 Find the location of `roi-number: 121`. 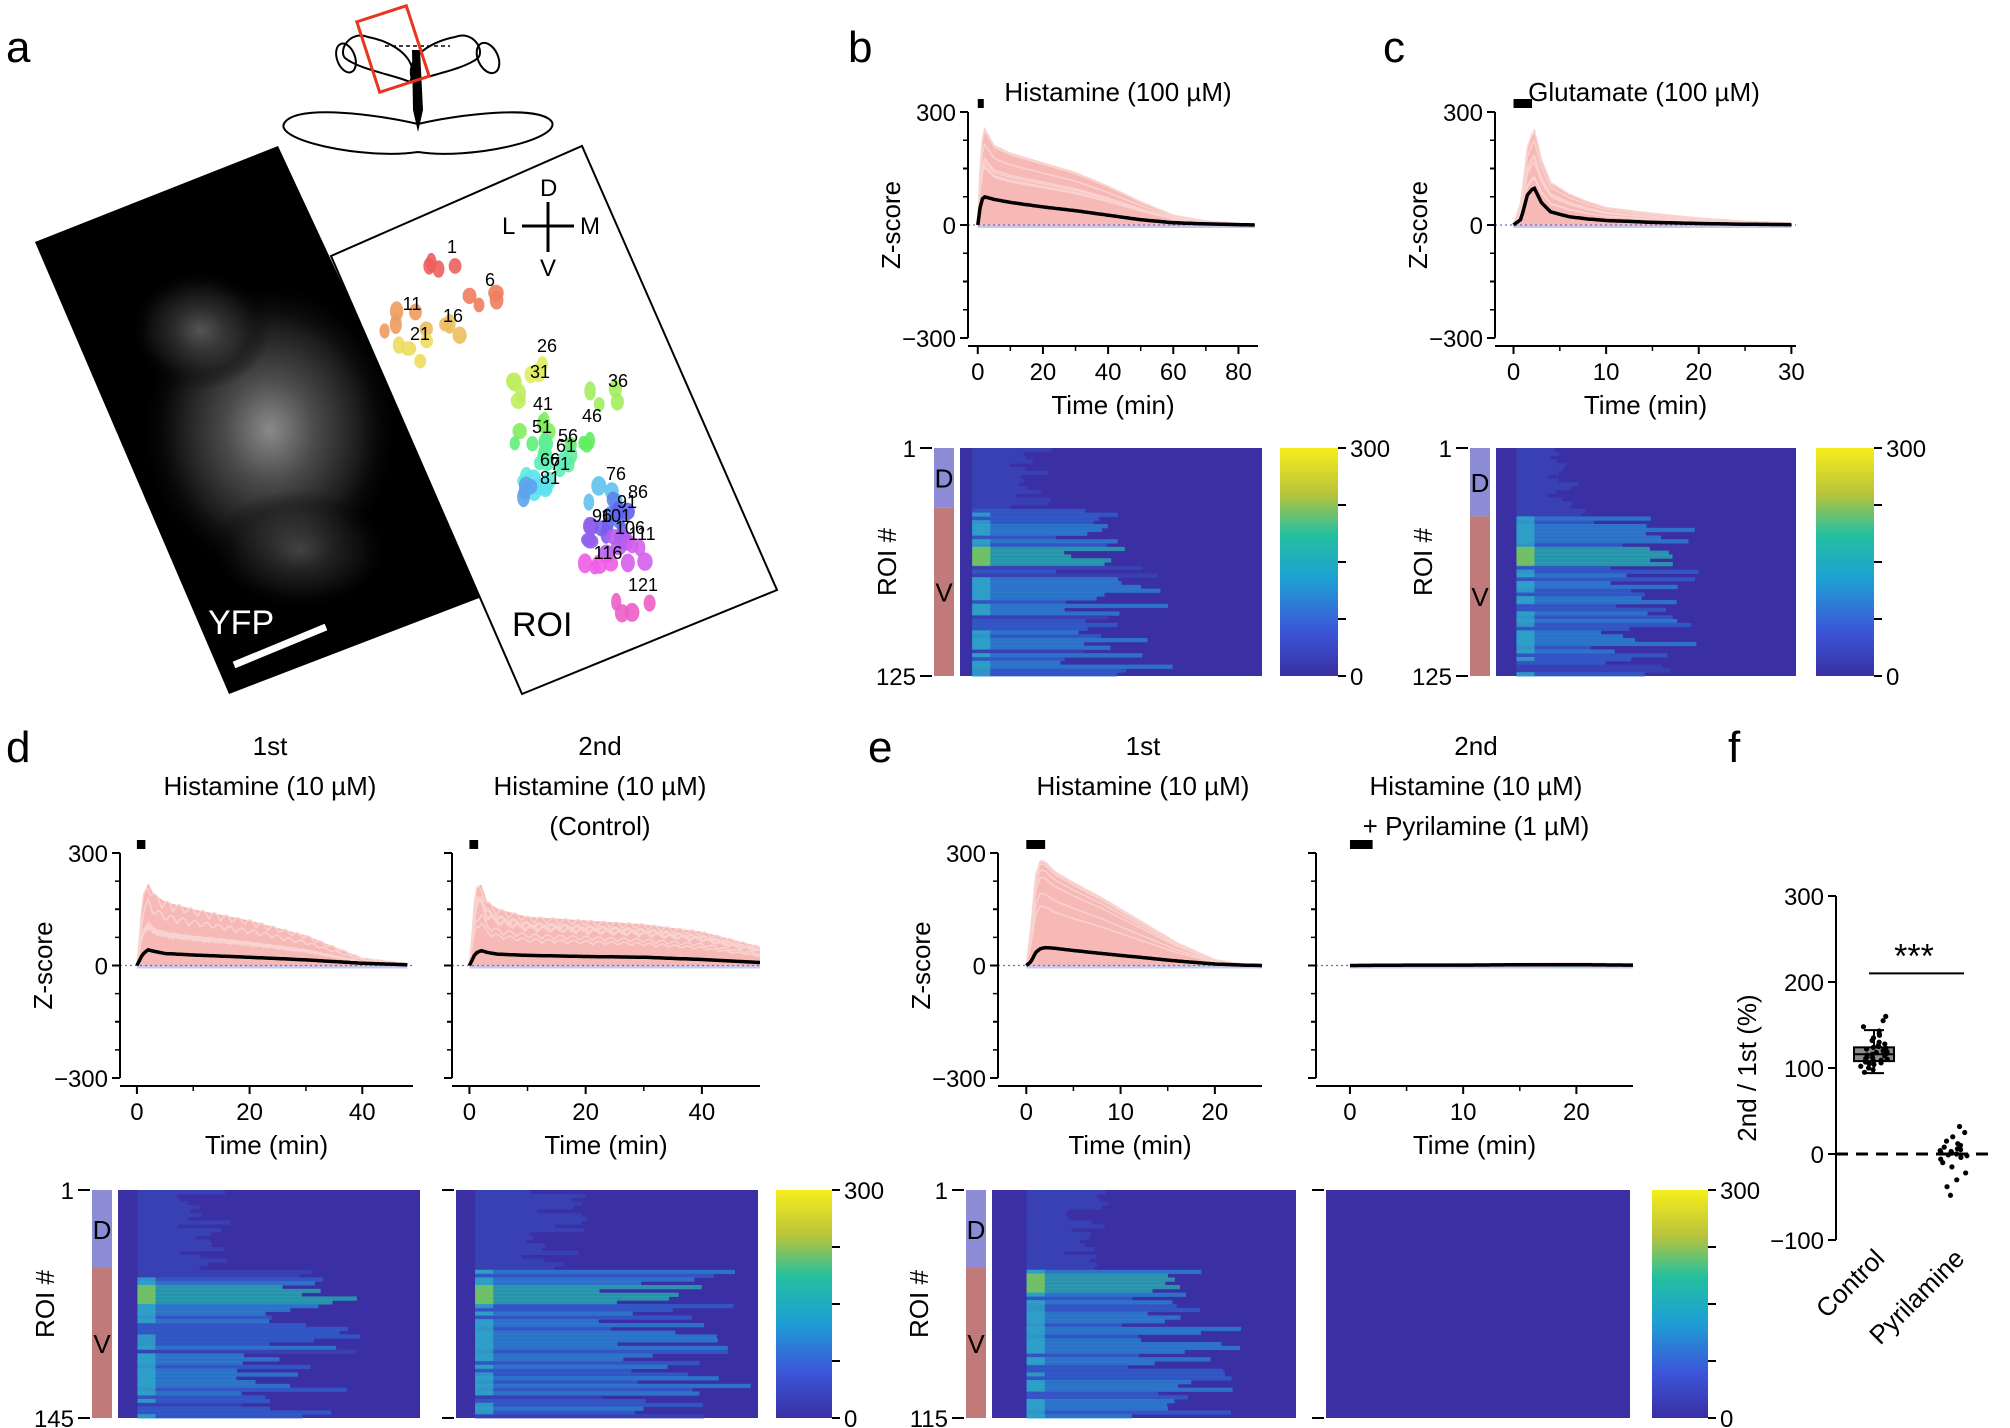

roi-number: 121 is located at coordinates (643, 585).